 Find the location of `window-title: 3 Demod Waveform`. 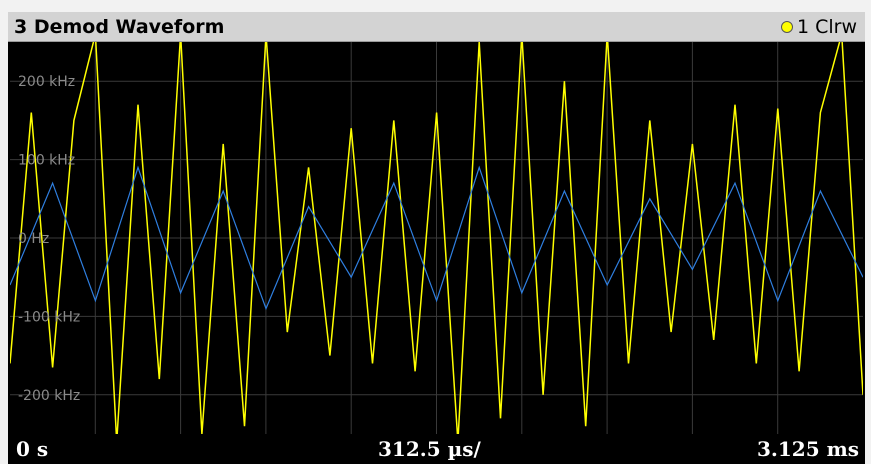

window-title: 3 Demod Waveform is located at coordinates (119, 27).